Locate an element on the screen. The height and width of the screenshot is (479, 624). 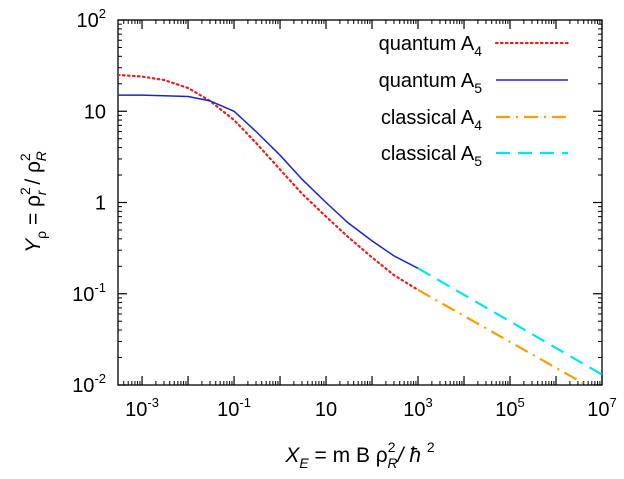
x-tick-label: 10⁷ is located at coordinates (601, 408).